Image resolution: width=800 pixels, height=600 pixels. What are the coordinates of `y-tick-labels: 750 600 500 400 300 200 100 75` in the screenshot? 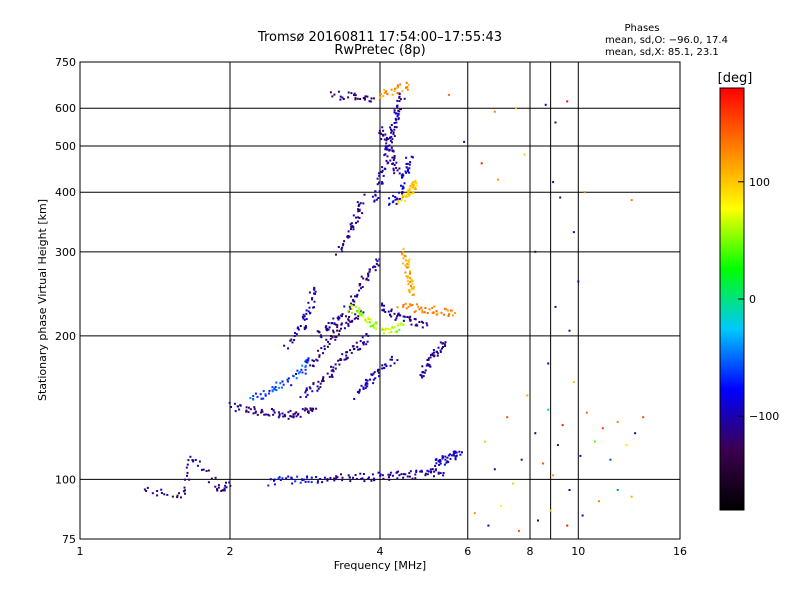 It's located at (65, 301).